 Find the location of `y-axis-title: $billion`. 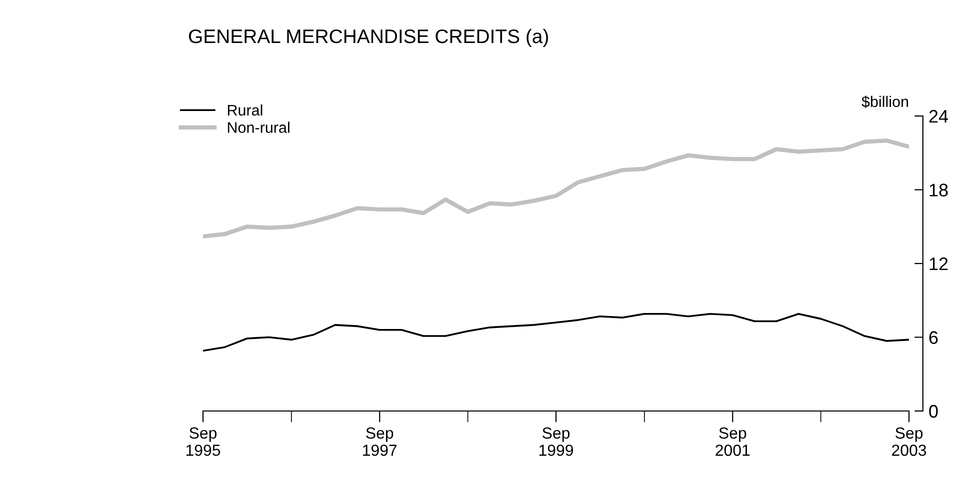

y-axis-title: $billion is located at coordinates (885, 102).